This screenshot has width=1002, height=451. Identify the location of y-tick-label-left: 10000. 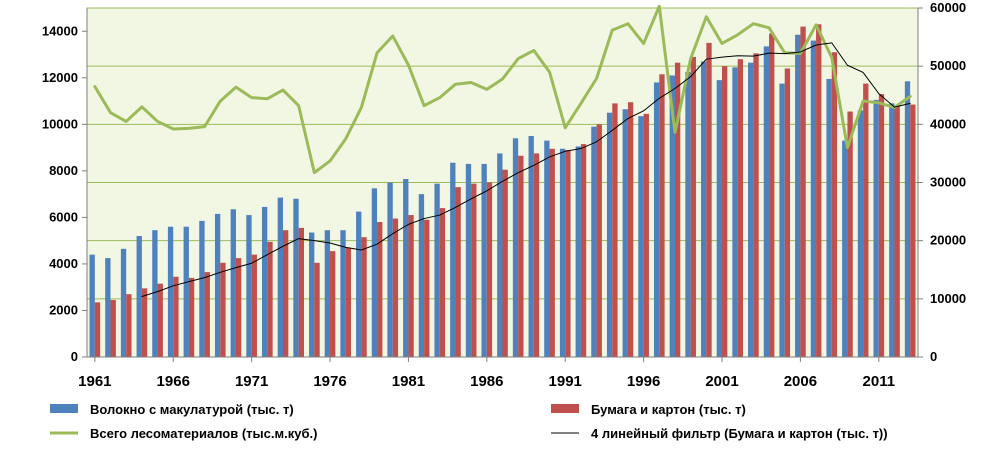
(60, 123).